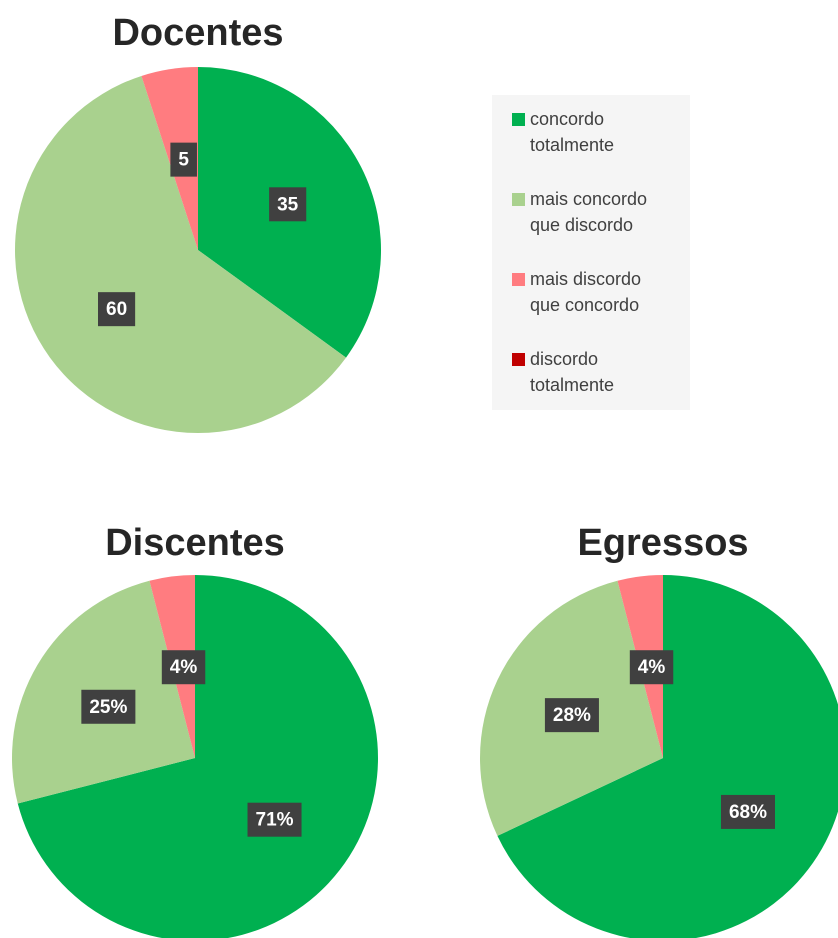  I want to click on value-label: 35, so click(288, 204).